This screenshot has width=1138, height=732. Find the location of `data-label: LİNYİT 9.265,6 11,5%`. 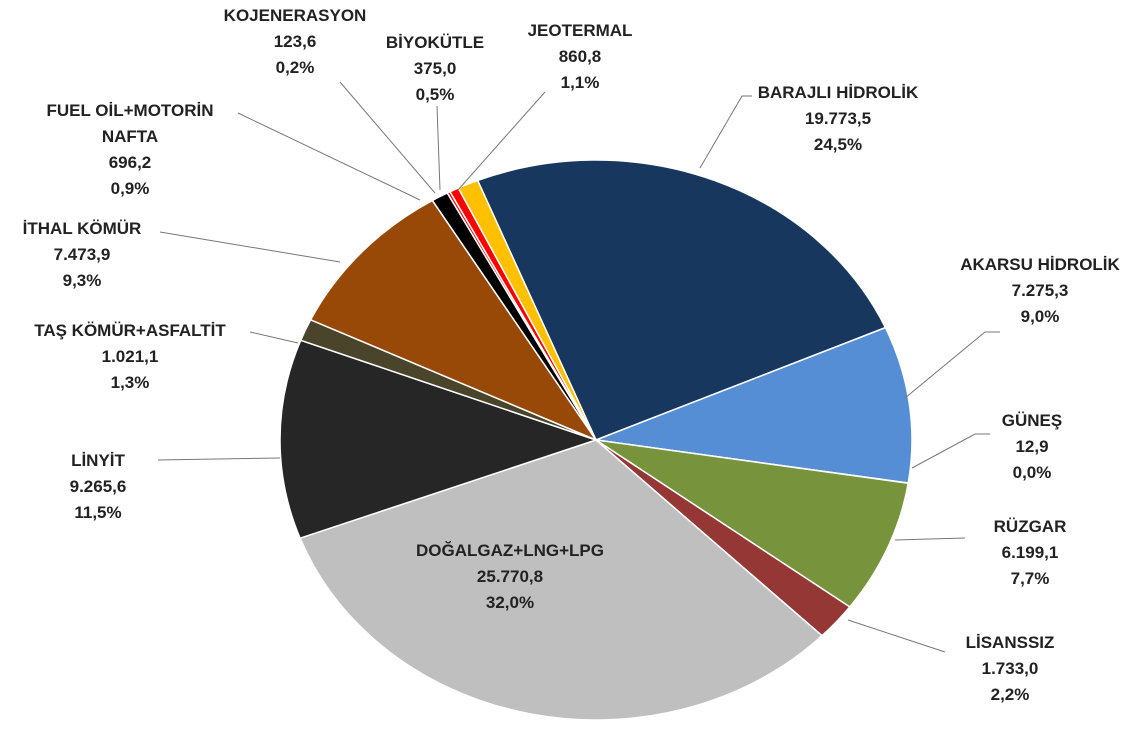

data-label: LİNYİT 9.265,6 11,5% is located at coordinates (98, 487).